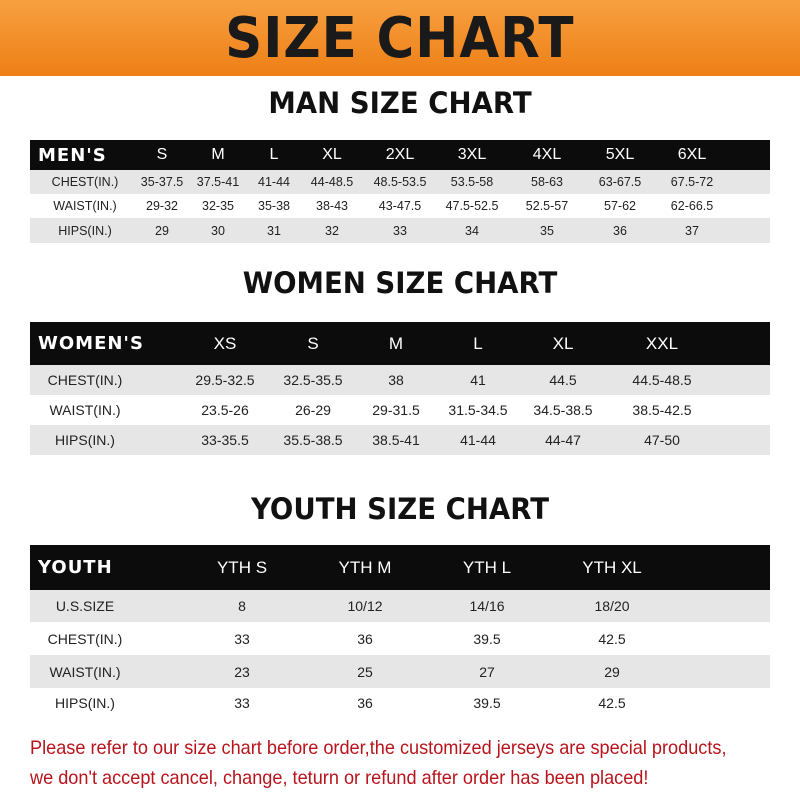 The image size is (800, 800). What do you see at coordinates (547, 182) in the screenshot?
I see `table-cell: 58-63` at bounding box center [547, 182].